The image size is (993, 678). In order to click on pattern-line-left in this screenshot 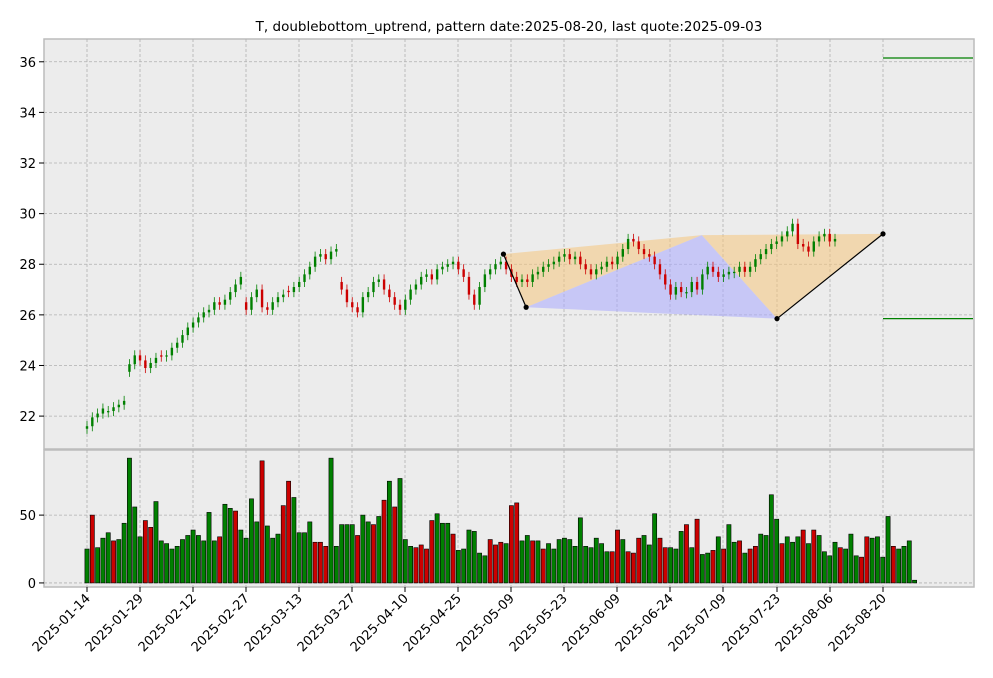, I will do `click(514, 280)`.